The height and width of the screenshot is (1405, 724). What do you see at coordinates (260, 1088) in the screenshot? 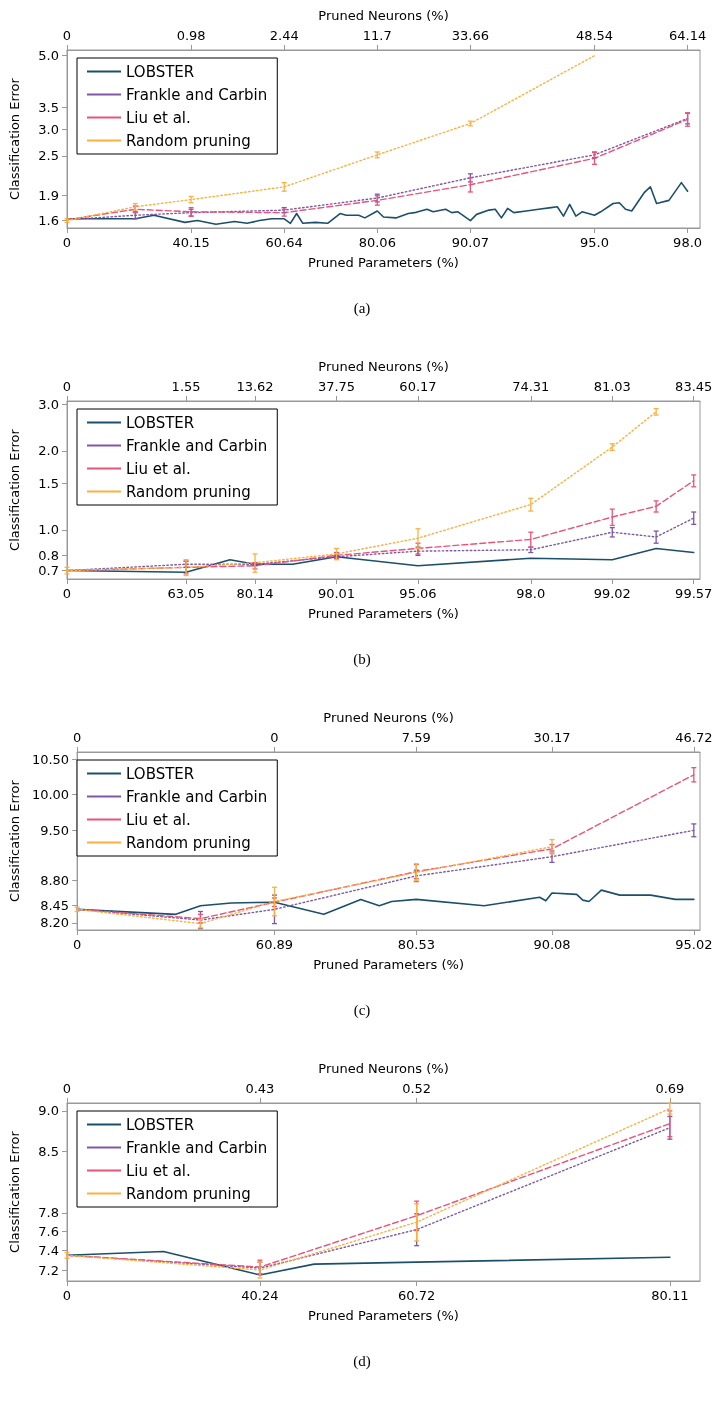
I see `annotation: 0.43` at bounding box center [260, 1088].